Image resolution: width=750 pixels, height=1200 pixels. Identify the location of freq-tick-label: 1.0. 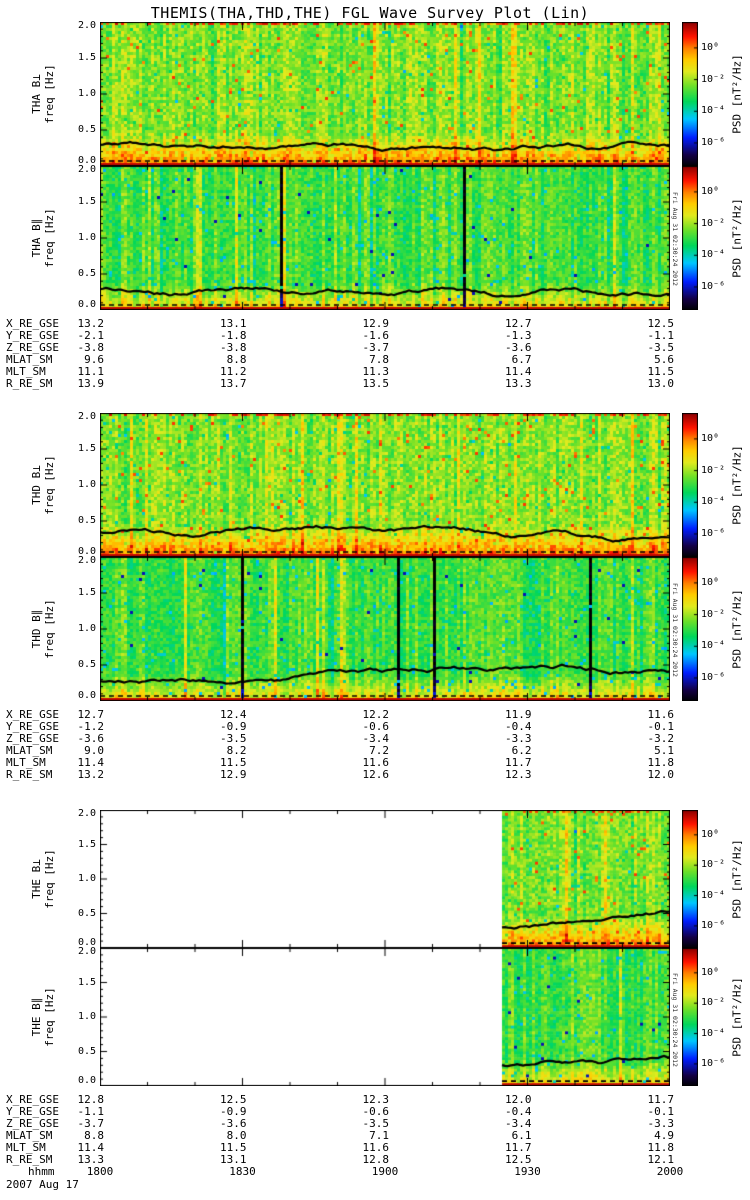
(86, 628).